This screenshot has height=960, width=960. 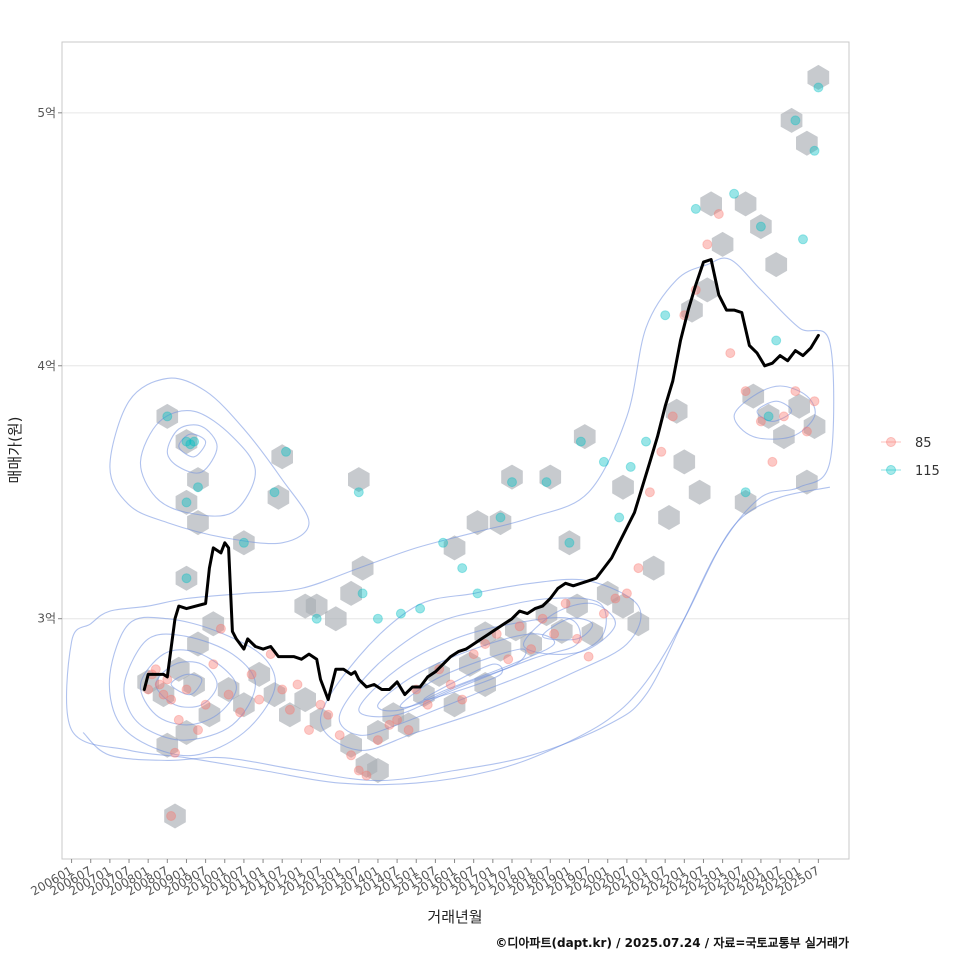 I want to click on x-axis-title: 거래년월, so click(x=454, y=917).